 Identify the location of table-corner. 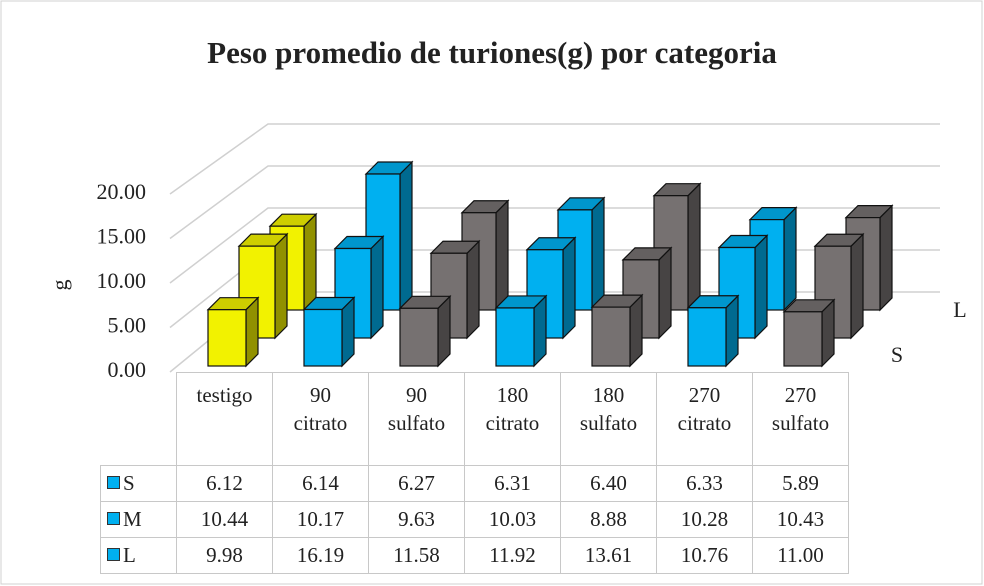
(138, 419).